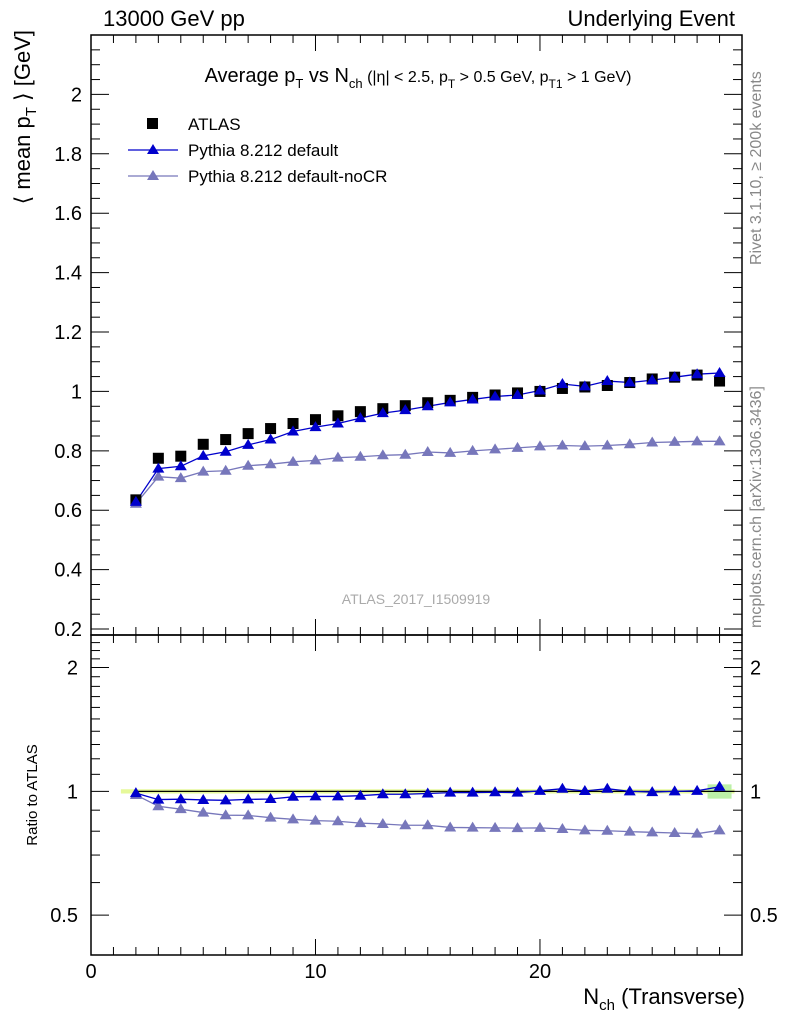 This screenshot has height=1024, width=786. I want to click on xtick-labels: 0 10 20, so click(318, 972).